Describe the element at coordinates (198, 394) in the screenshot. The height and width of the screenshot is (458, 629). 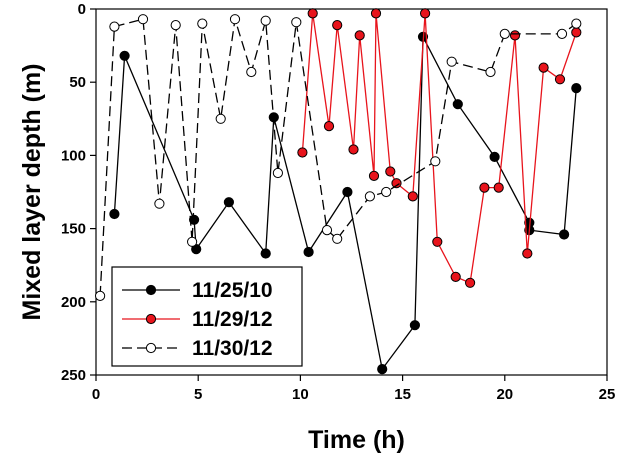
I see `x-tick-label: 5` at that location.